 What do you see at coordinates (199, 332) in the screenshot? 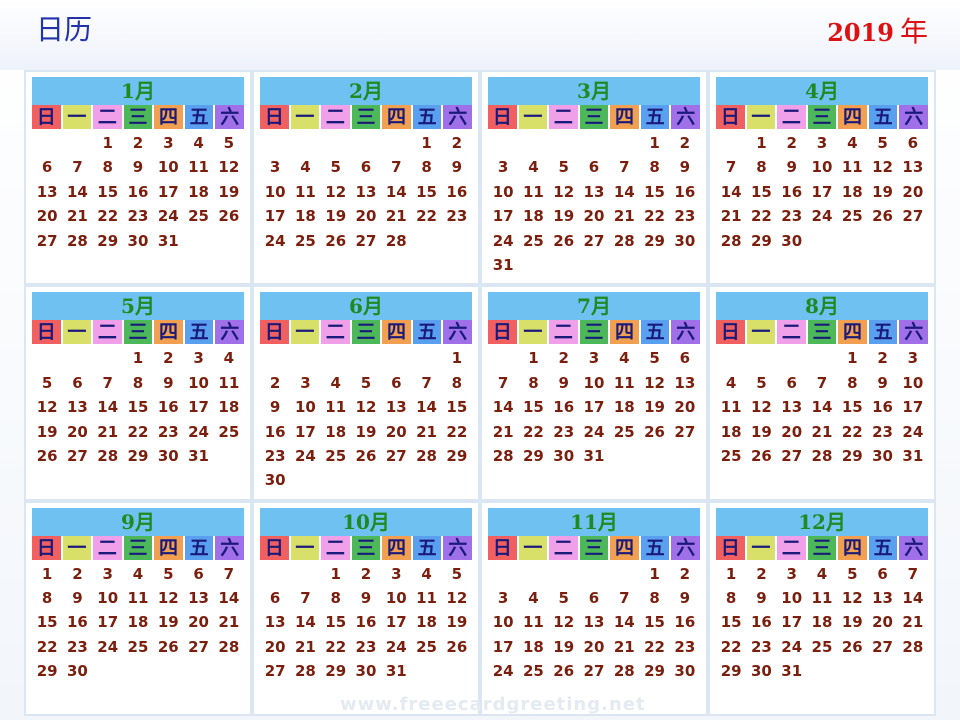
I see `weekday-cell: 五` at bounding box center [199, 332].